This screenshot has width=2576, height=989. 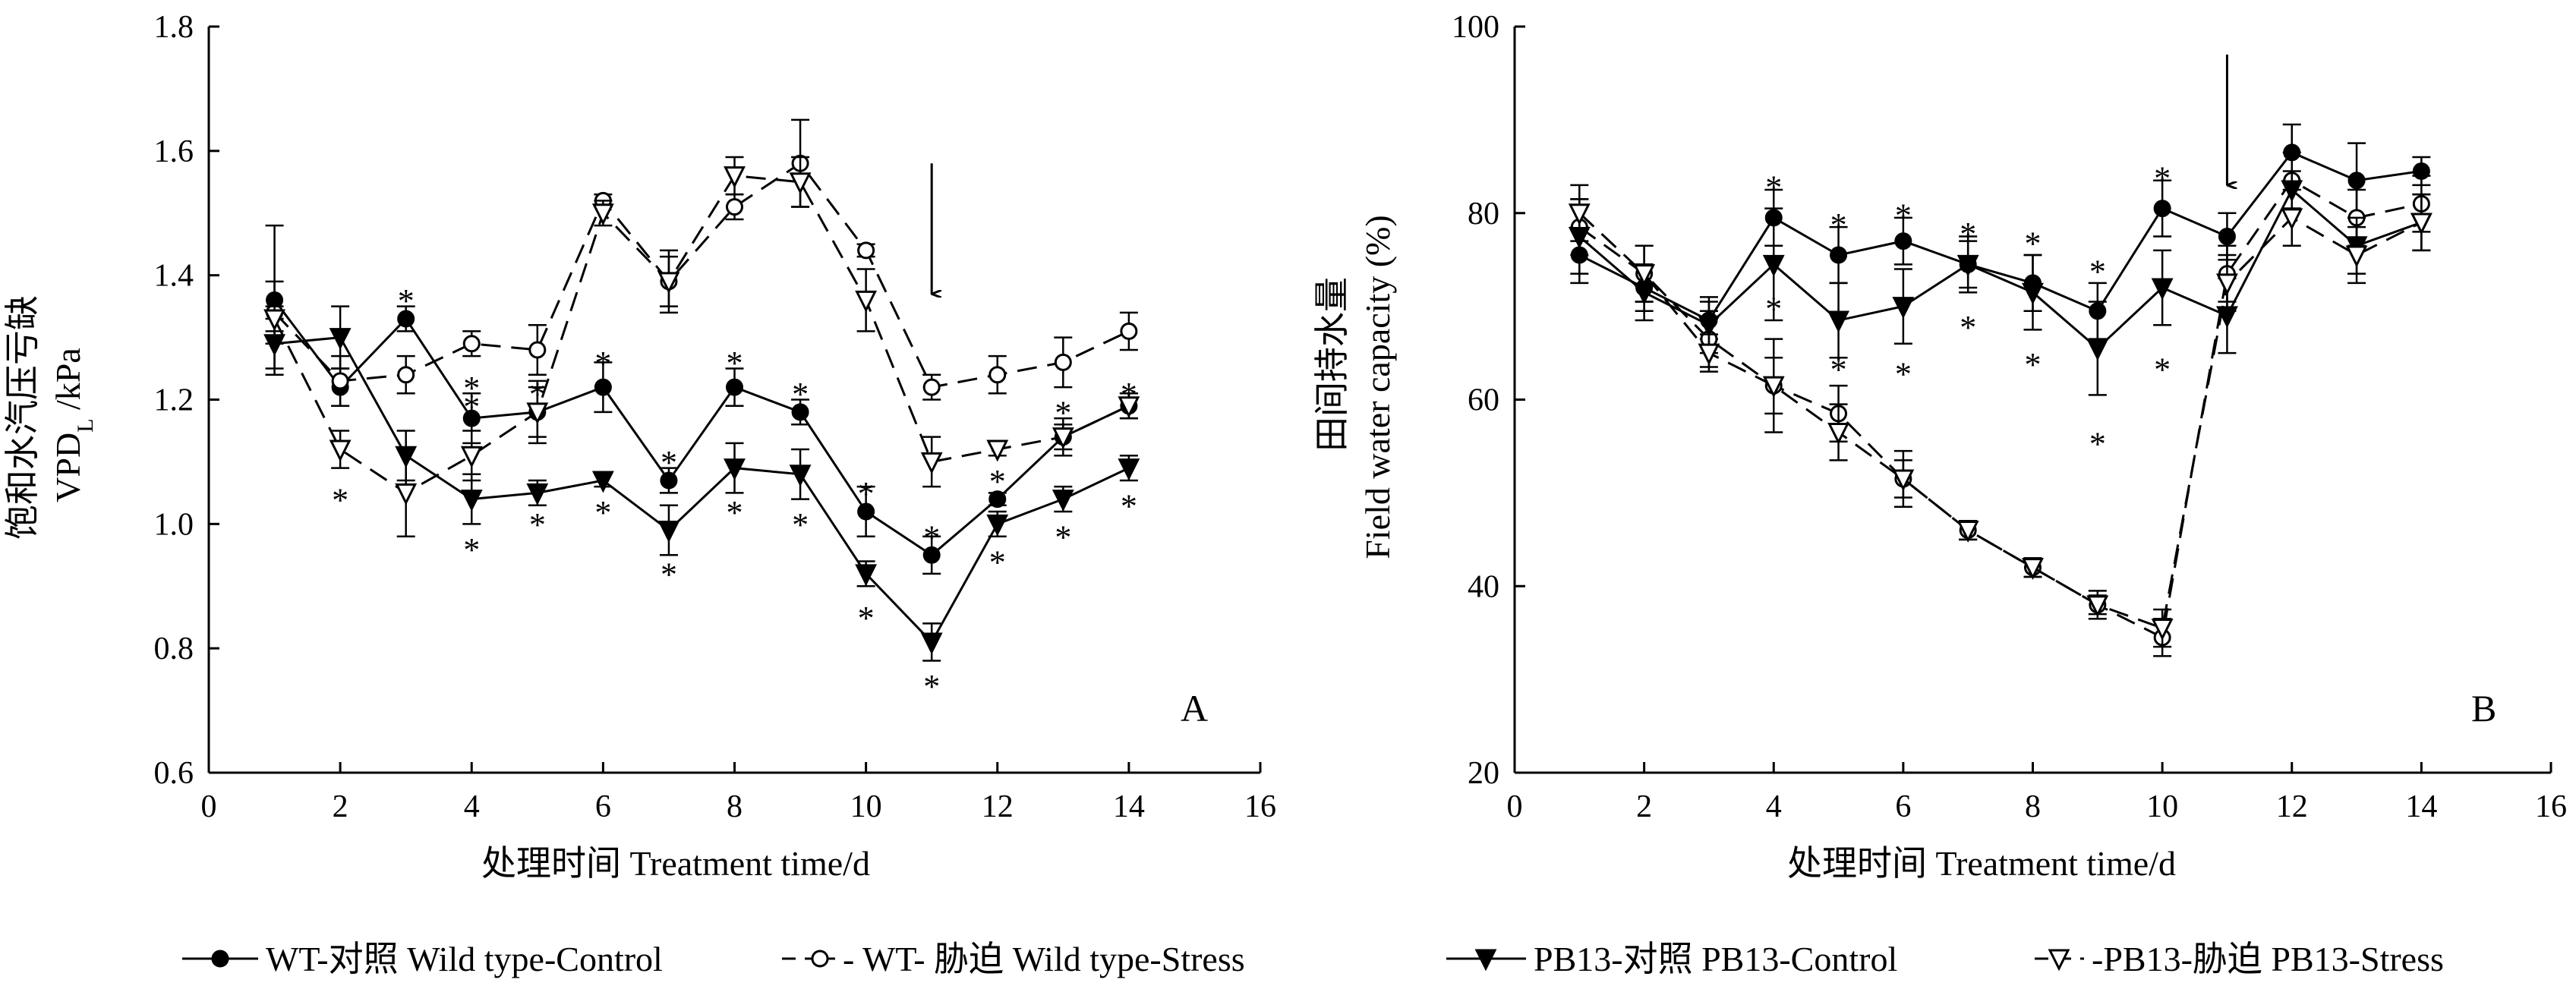 I want to click on y-tick-label-b: 60, so click(x=1483, y=400).